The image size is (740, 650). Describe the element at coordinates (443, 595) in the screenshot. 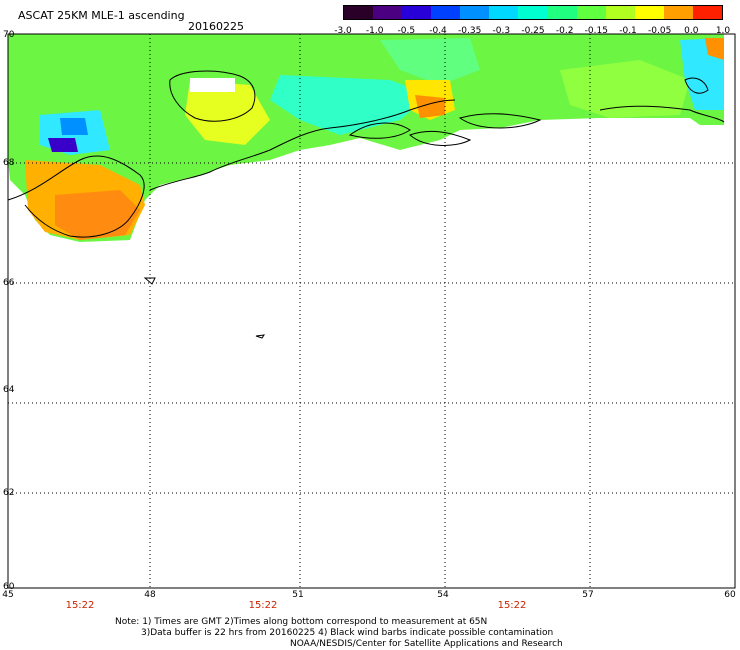

I see `lon-label-54: 54` at that location.